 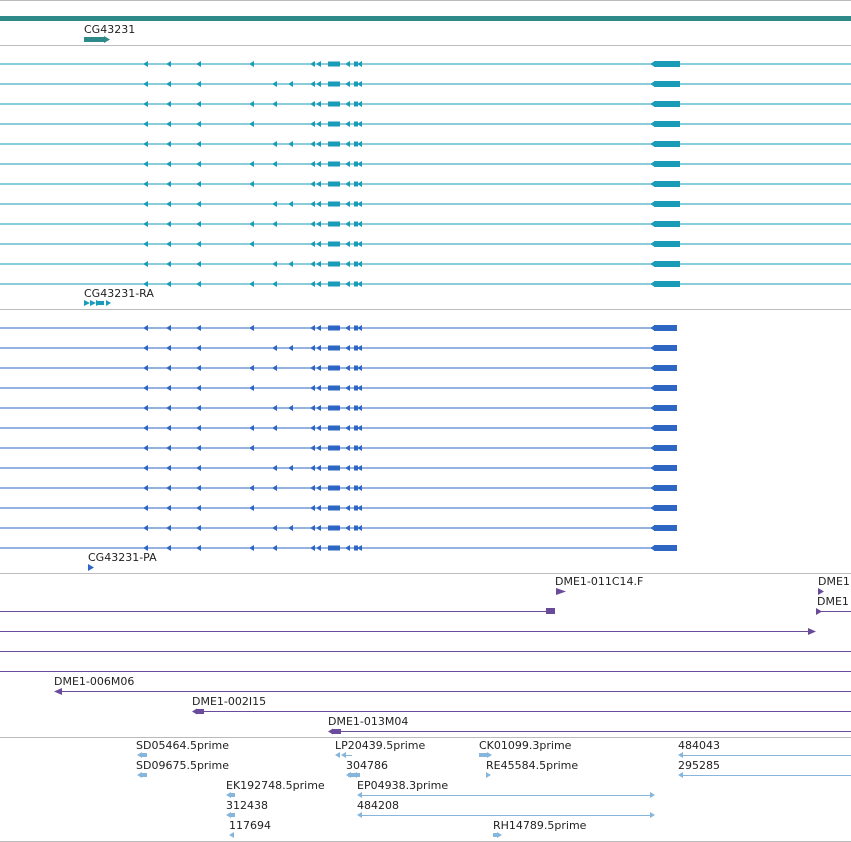 I want to click on transcript-pa-label: CG43231-PA, so click(x=122, y=557).